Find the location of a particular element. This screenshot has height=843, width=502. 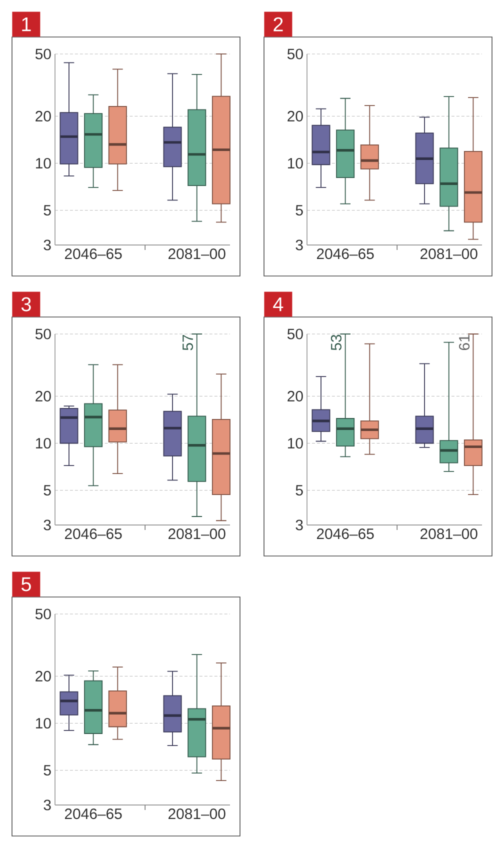

annotation: 57 is located at coordinates (188, 342).